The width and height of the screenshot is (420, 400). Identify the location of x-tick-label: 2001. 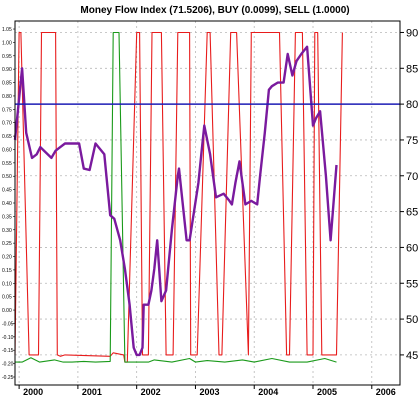
(92, 392).